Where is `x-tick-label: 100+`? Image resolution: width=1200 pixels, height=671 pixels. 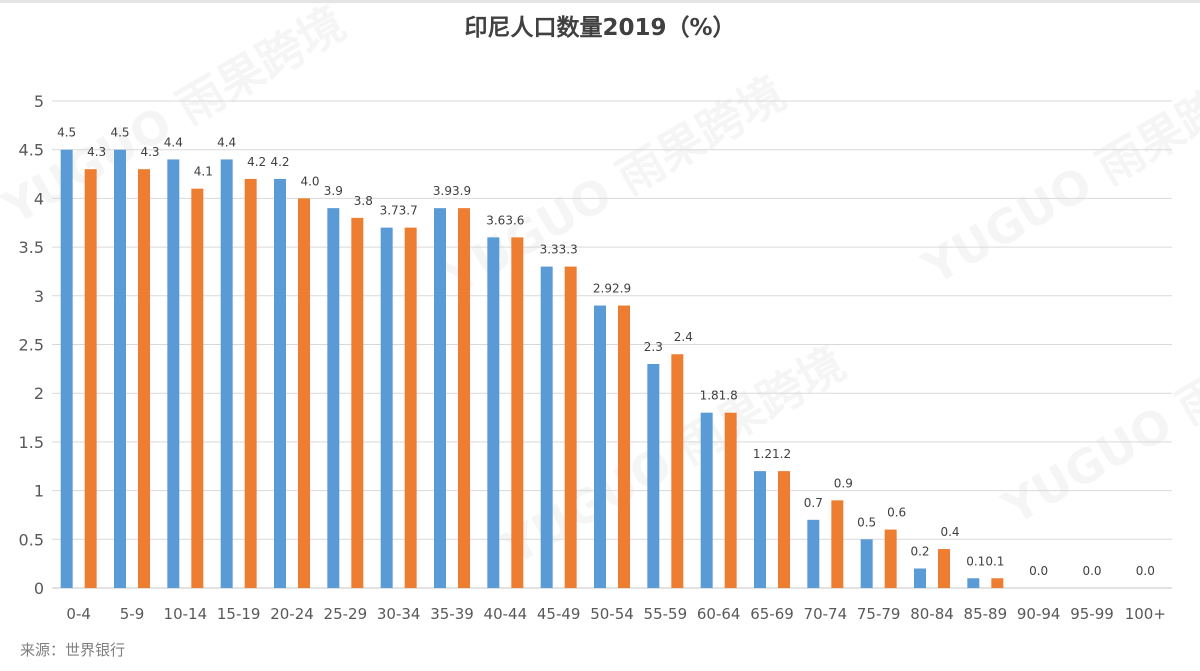 x-tick-label: 100+ is located at coordinates (1145, 614).